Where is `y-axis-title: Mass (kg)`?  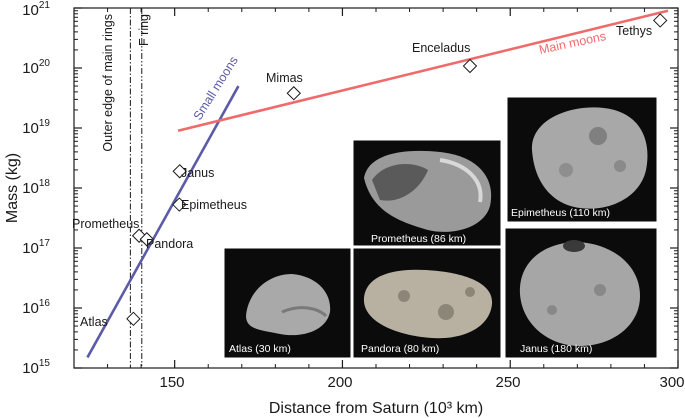 y-axis-title: Mass (kg) is located at coordinates (12, 188).